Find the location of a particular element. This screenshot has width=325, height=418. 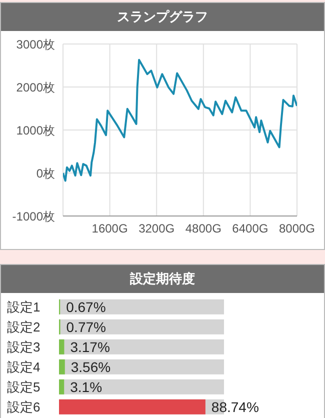

y-tick-label: -1000枚 is located at coordinates (33, 216).